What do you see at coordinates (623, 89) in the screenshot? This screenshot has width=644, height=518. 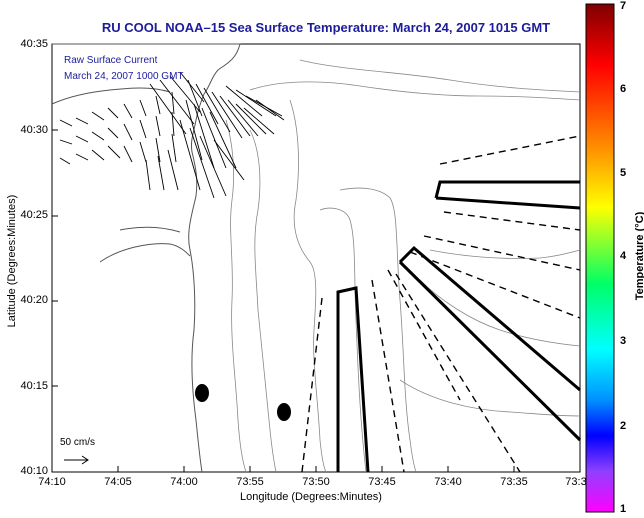 I see `colorbar-tick-label: 6` at bounding box center [623, 89].